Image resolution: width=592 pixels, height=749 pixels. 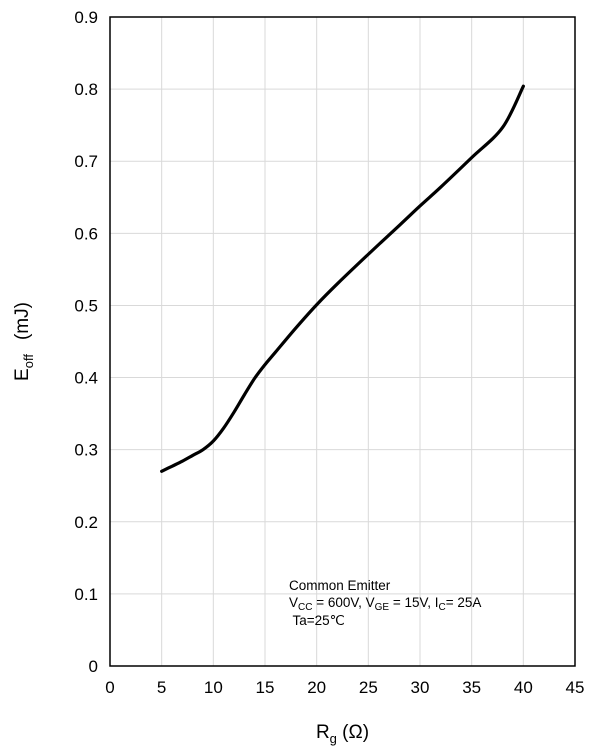 I want to click on annotation-text: = 600V, V, so click(x=343, y=602).